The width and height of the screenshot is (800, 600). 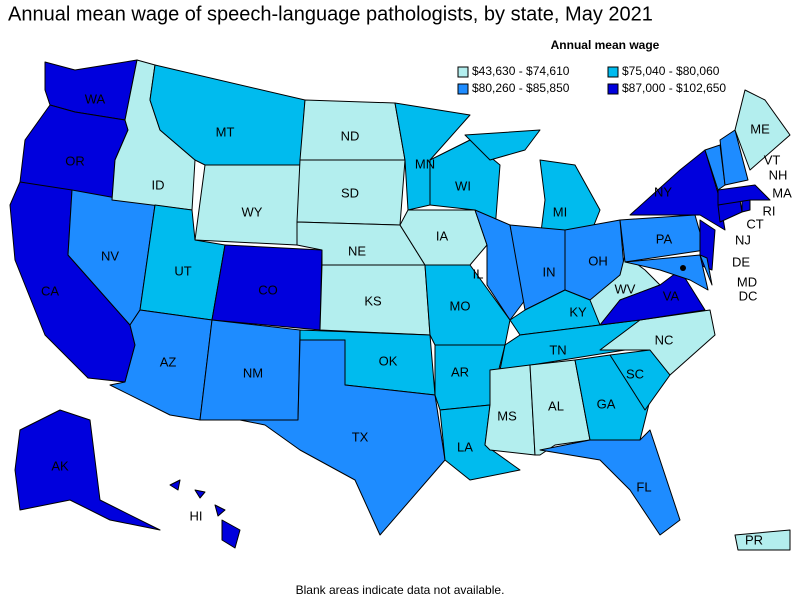 I want to click on state-label: TX, so click(x=360, y=436).